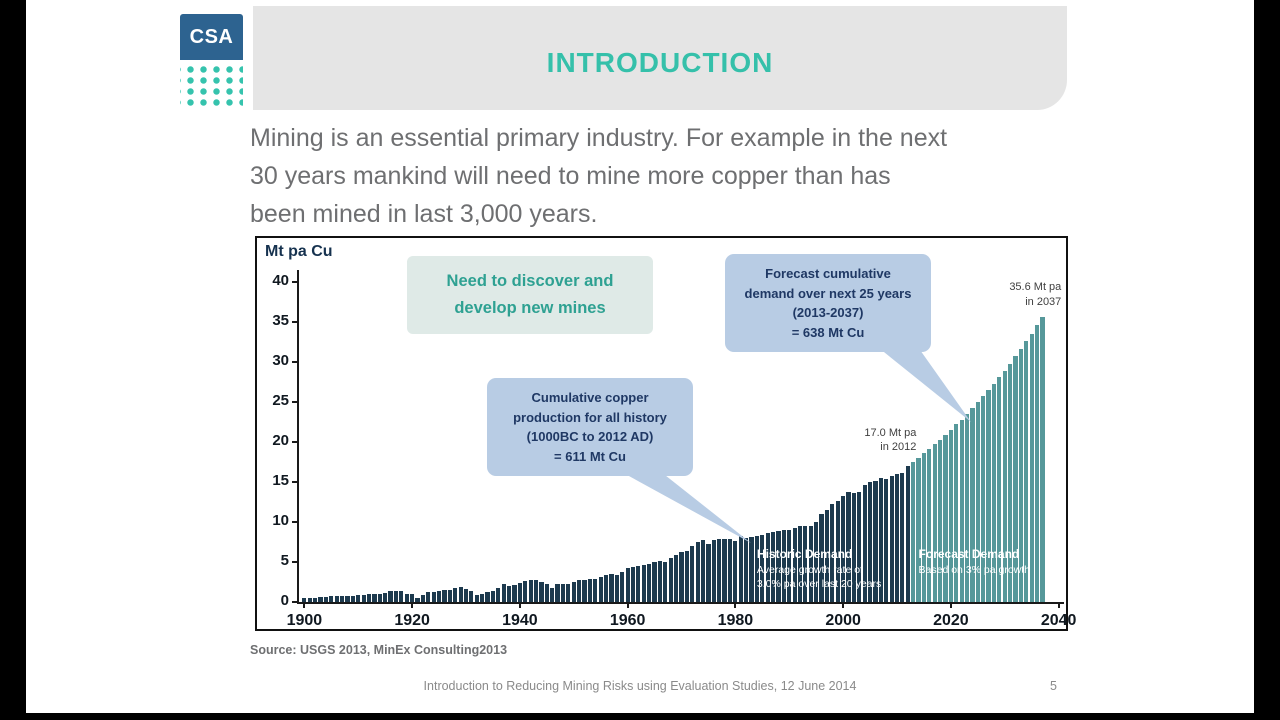 The width and height of the screenshot is (1280, 720). What do you see at coordinates (520, 620) in the screenshot?
I see `x-tick-label: 1940` at bounding box center [520, 620].